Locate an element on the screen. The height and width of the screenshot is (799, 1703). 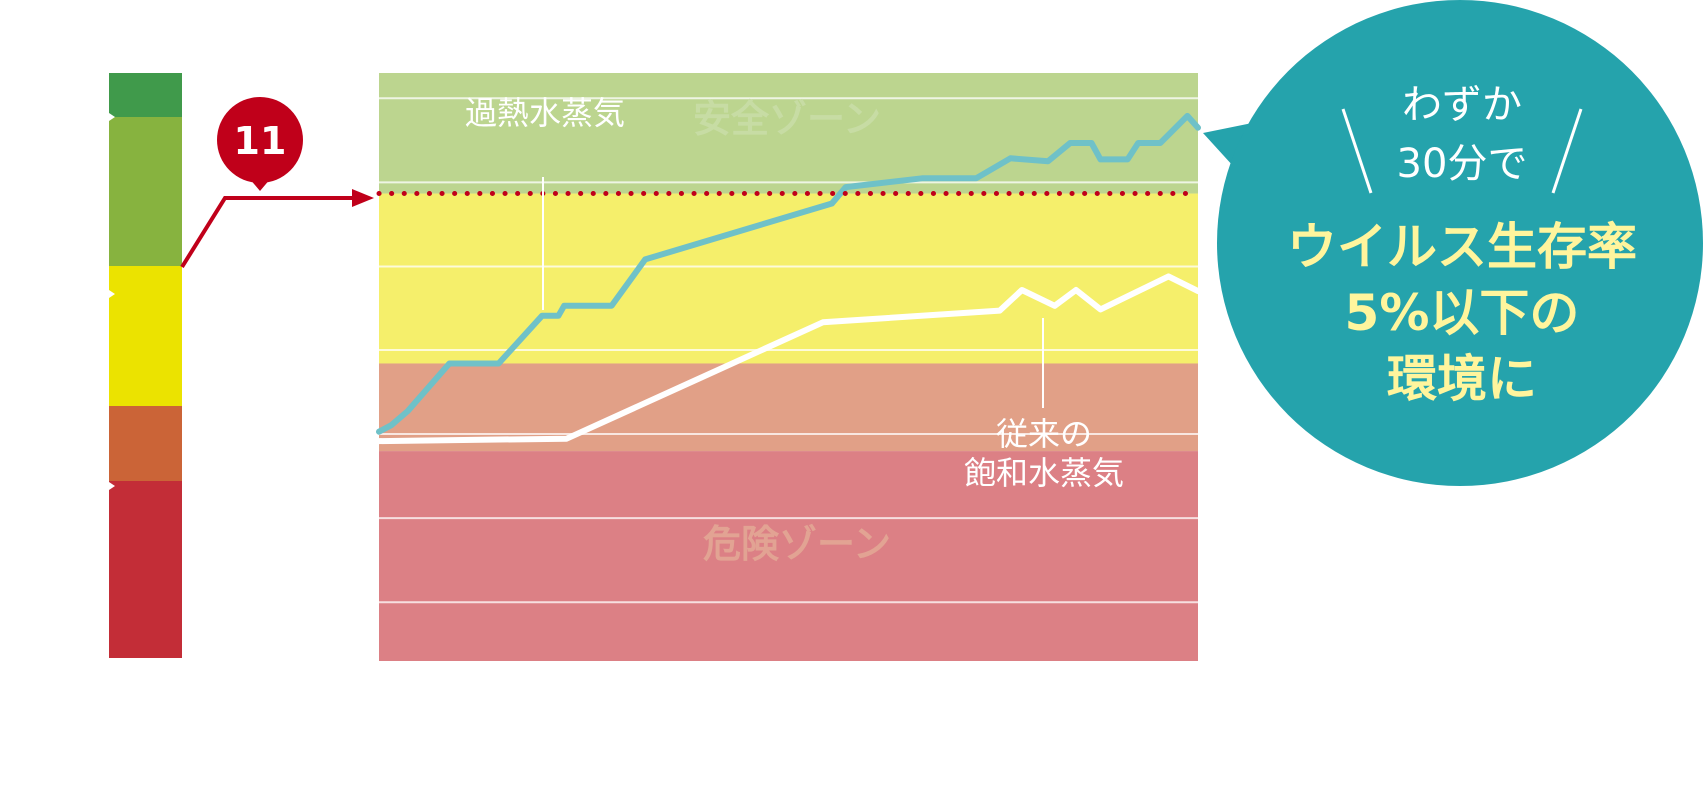
marker-pin: 11 is located at coordinates (260, 144).